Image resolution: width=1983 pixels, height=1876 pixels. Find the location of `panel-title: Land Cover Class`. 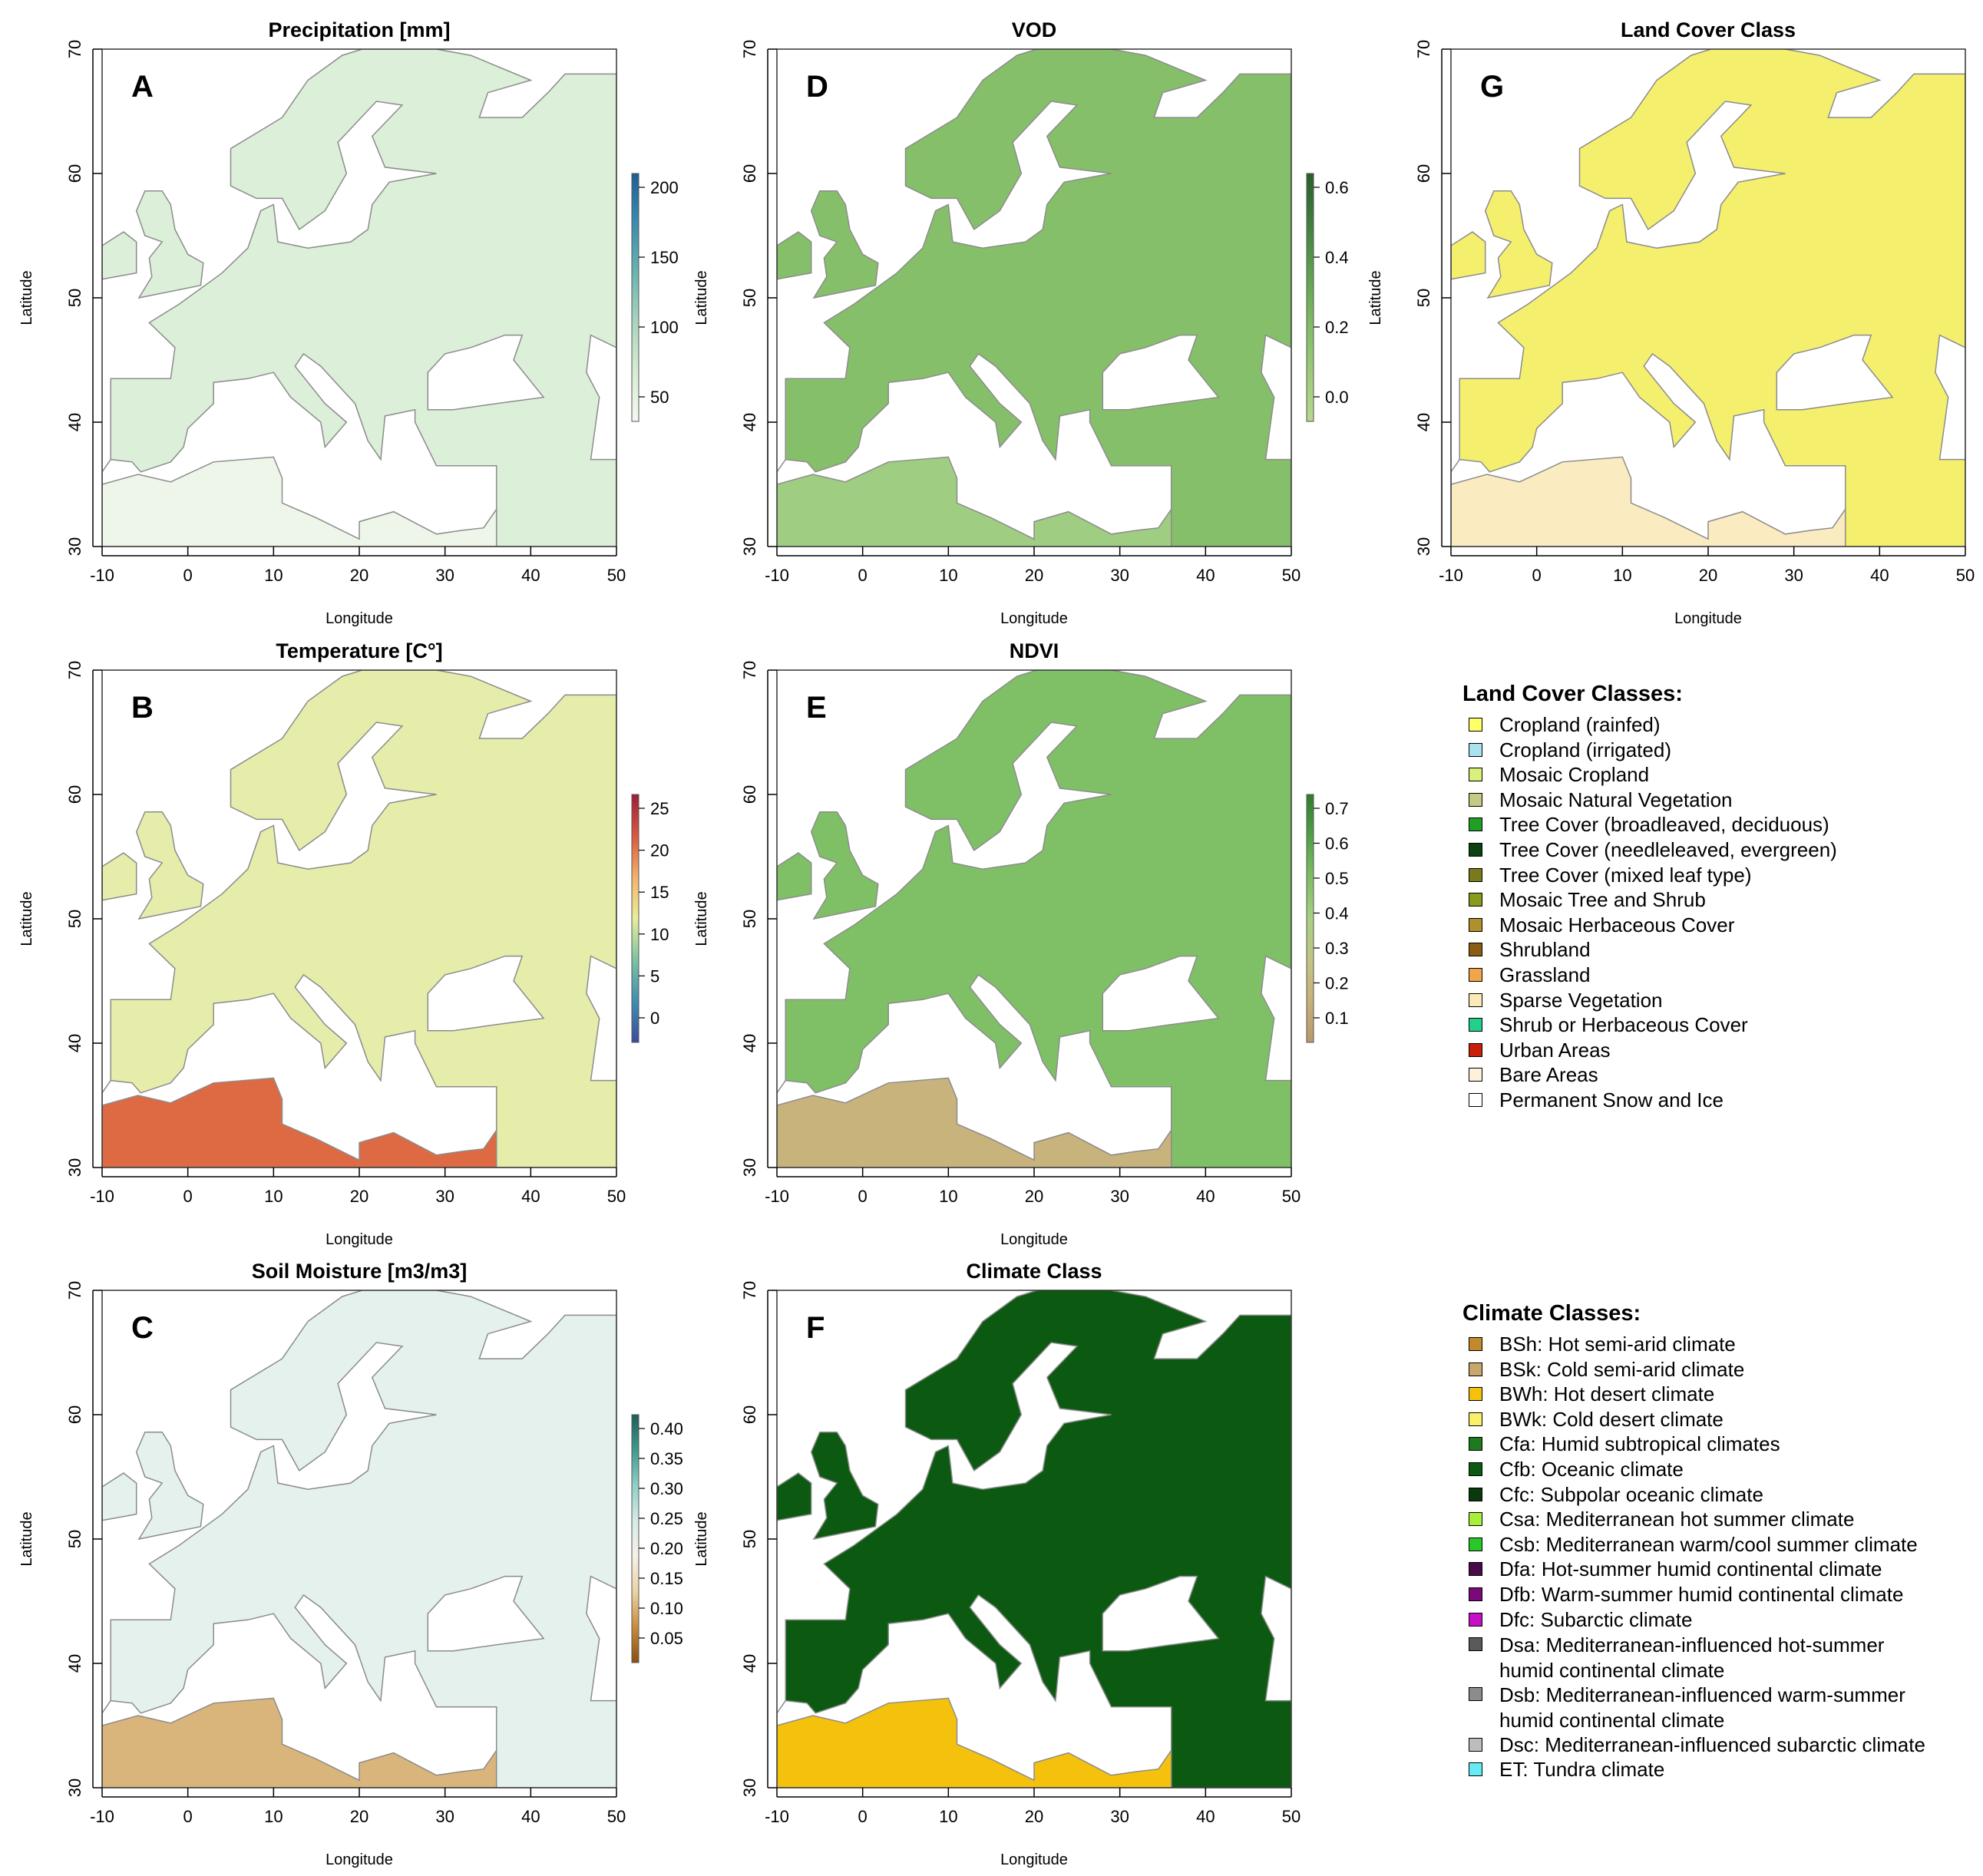

panel-title: Land Cover Class is located at coordinates (1709, 29).